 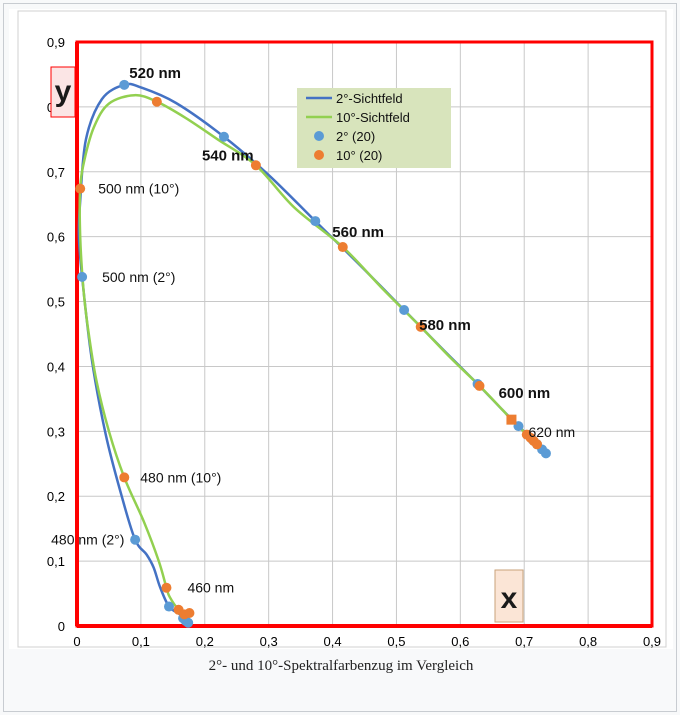 I want to click on y-tick-label: 0,1, so click(x=56, y=561).